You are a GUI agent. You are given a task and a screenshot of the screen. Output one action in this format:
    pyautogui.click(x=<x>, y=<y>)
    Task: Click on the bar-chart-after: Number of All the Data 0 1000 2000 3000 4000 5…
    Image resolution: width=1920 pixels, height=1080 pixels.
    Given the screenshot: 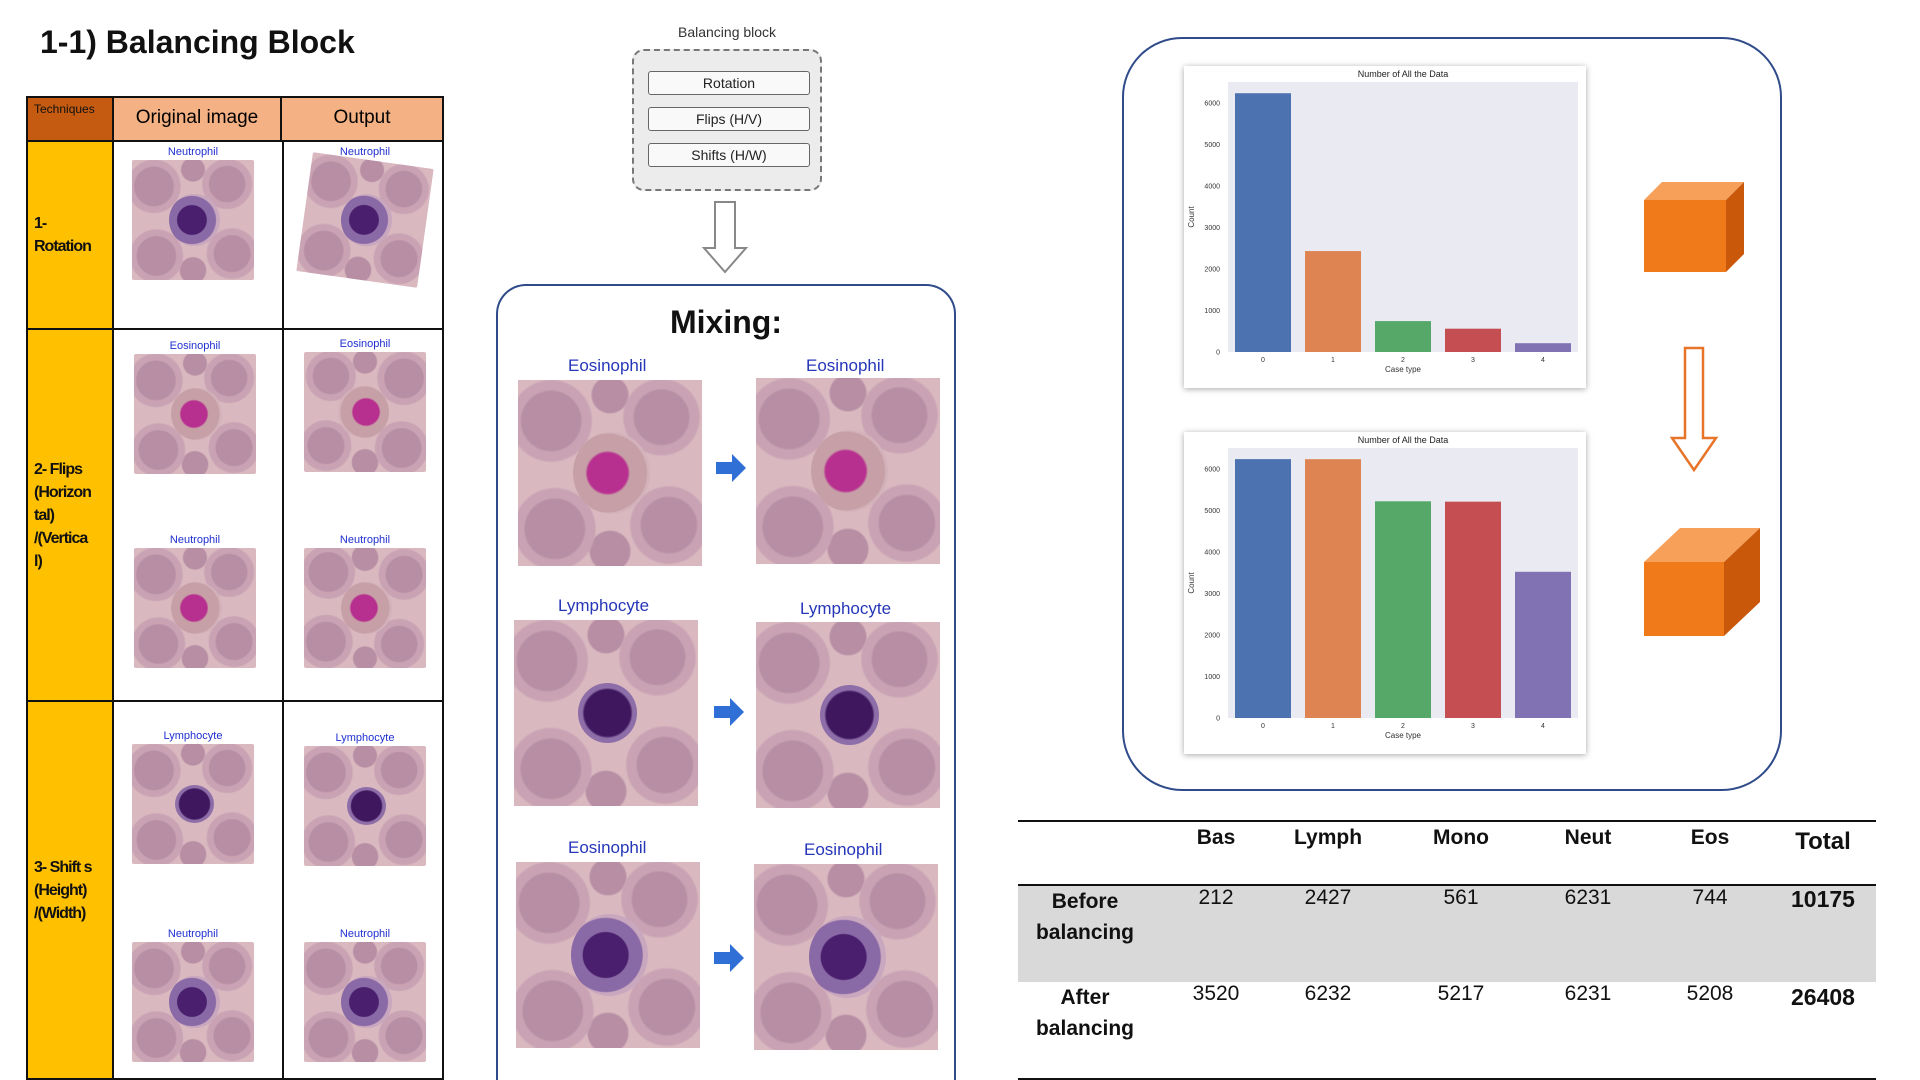 What is the action you would take?
    pyautogui.click(x=1382, y=587)
    